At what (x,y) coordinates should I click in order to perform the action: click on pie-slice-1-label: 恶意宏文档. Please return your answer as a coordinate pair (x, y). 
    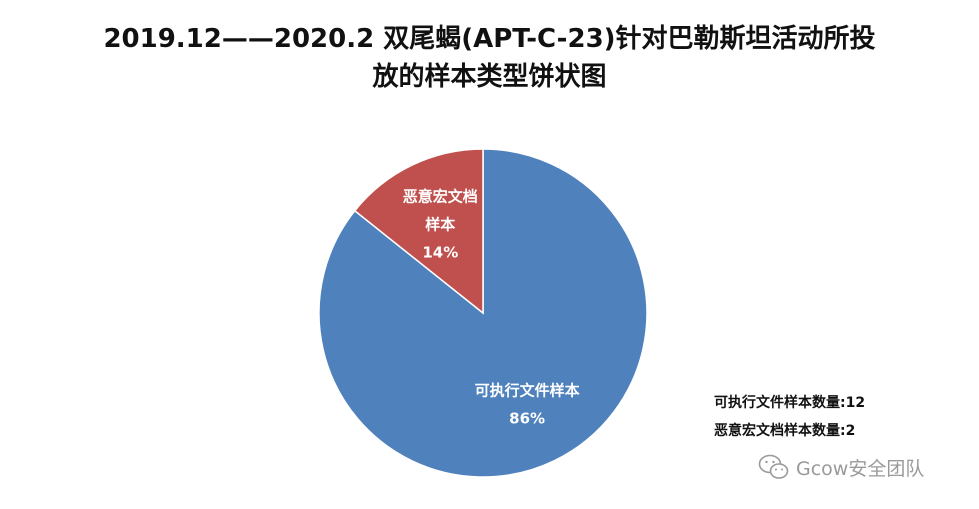
    Looking at the image, I should click on (440, 196).